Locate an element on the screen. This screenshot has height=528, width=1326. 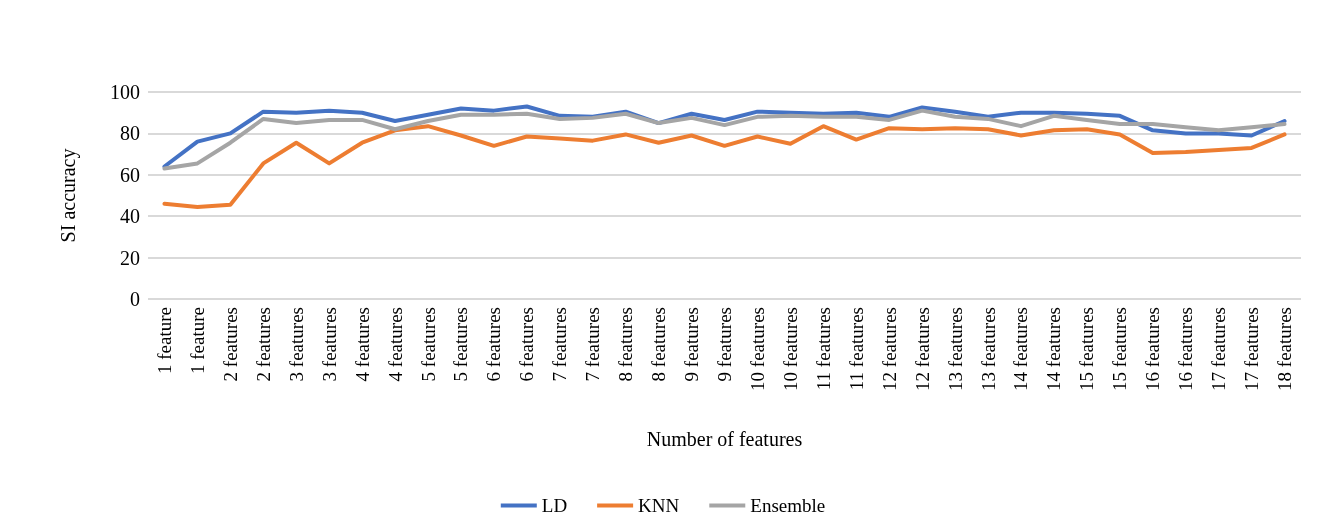
legend-label: Ensemble is located at coordinates (788, 505).